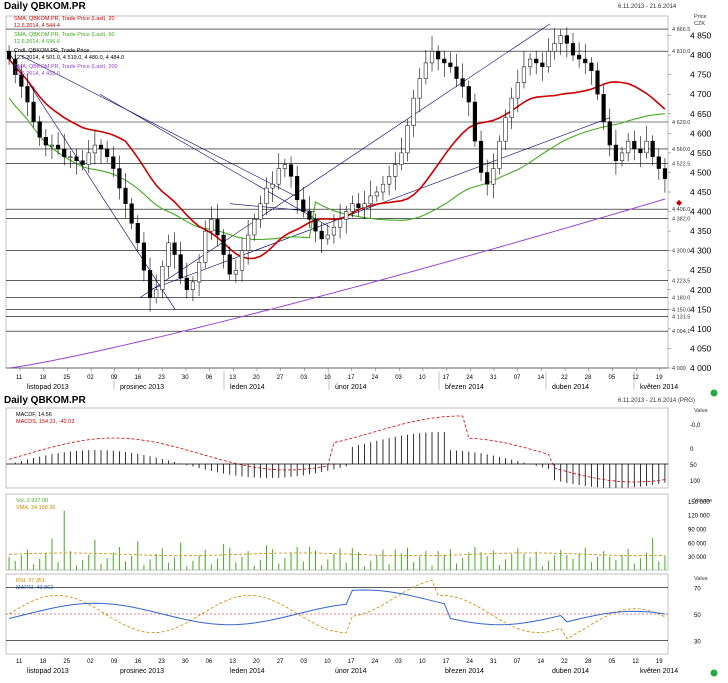 The width and height of the screenshot is (728, 683). I want to click on y-tick-label: 4 700, so click(701, 94).